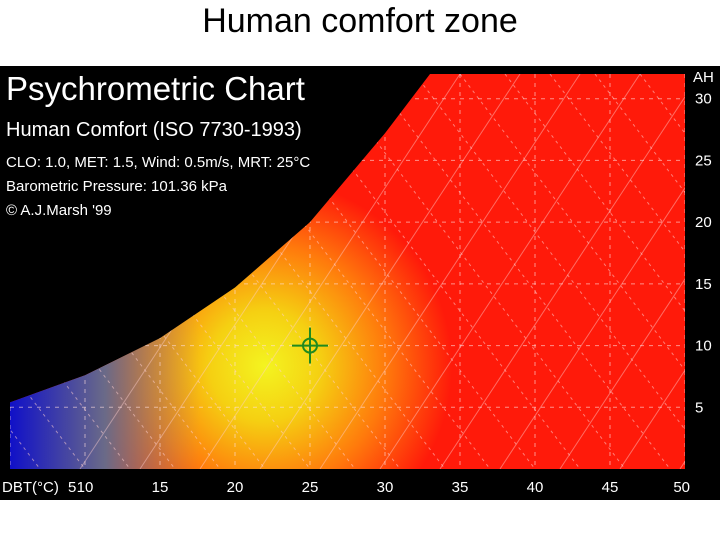 Image resolution: width=720 pixels, height=540 pixels. I want to click on chart-title: Psychrometric Chart, so click(155, 88).